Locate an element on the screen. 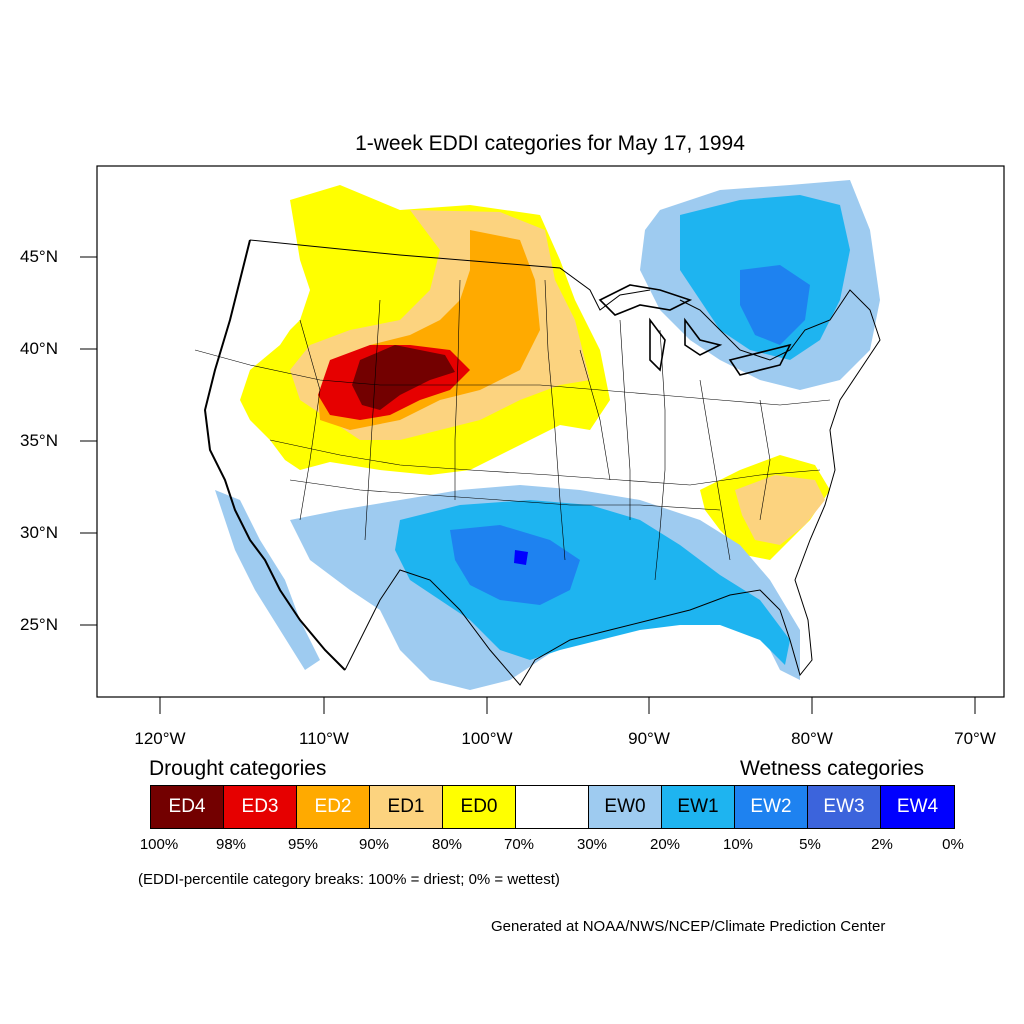 The height and width of the screenshot is (1024, 1024). pct-break: 70% is located at coordinates (519, 844).